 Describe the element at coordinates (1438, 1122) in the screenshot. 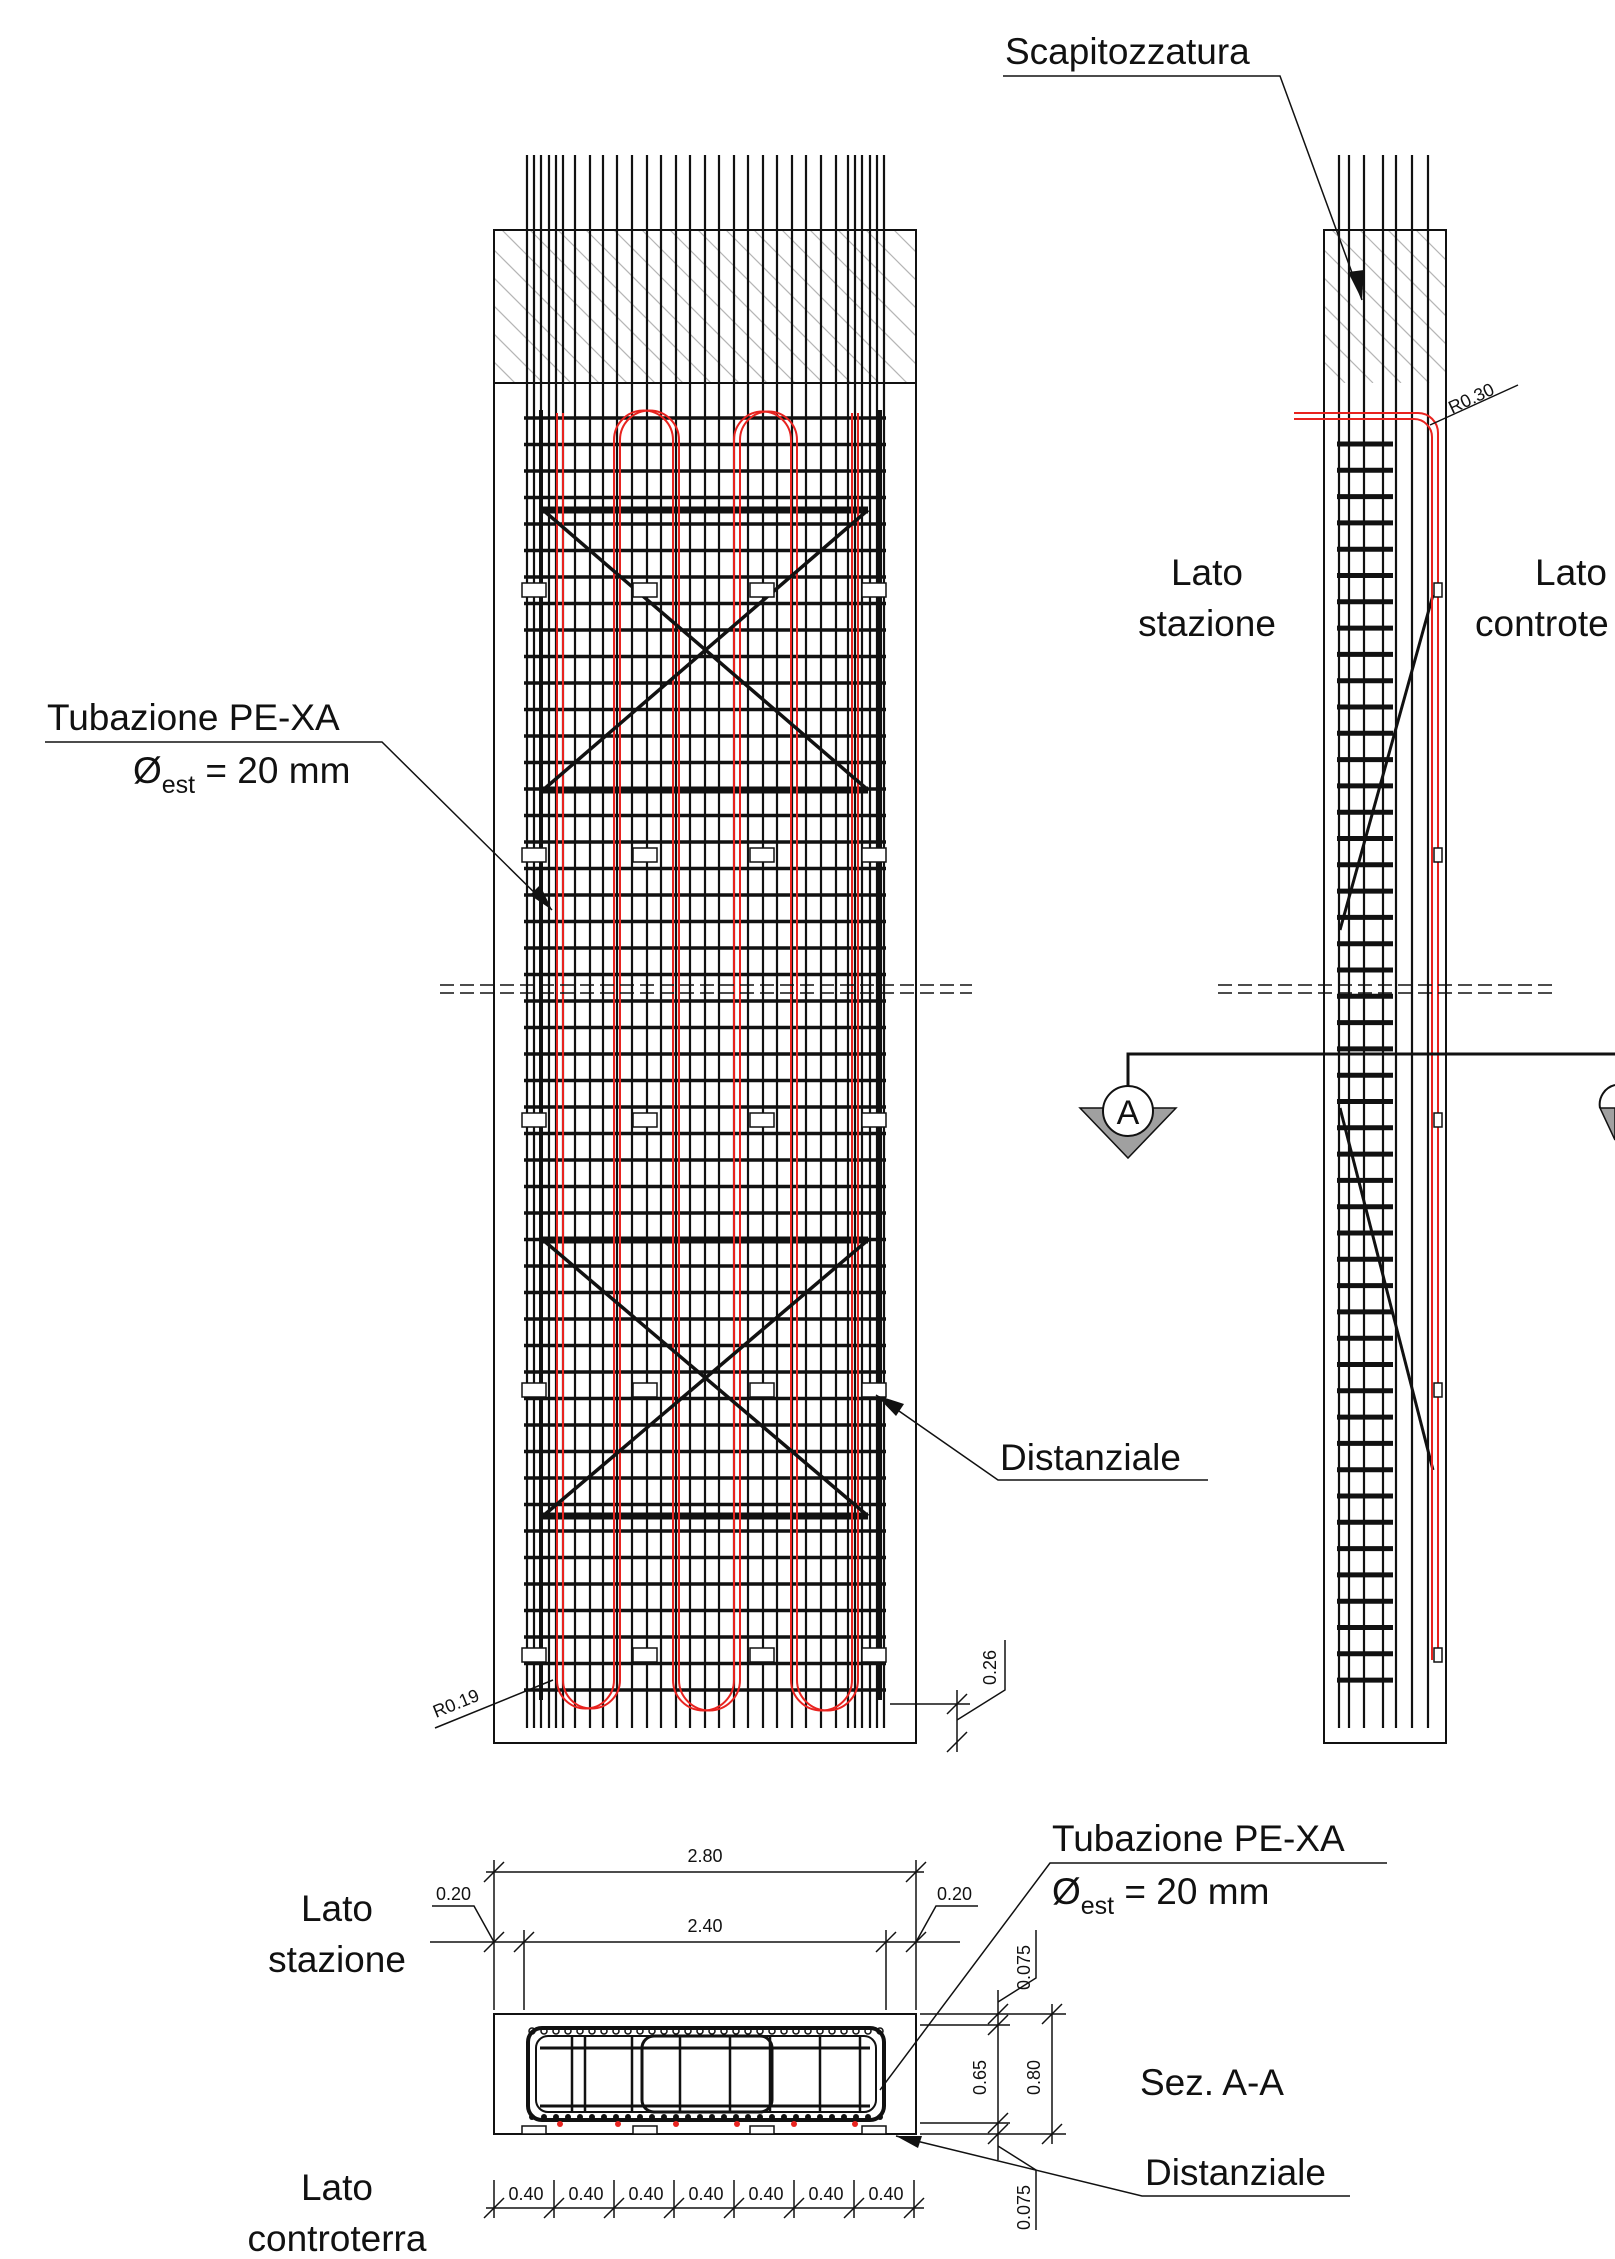

I see `side-spacers` at that location.